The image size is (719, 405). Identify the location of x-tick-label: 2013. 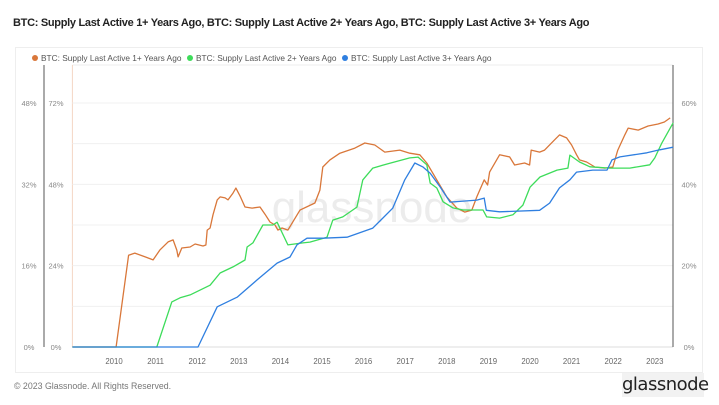
(238, 361).